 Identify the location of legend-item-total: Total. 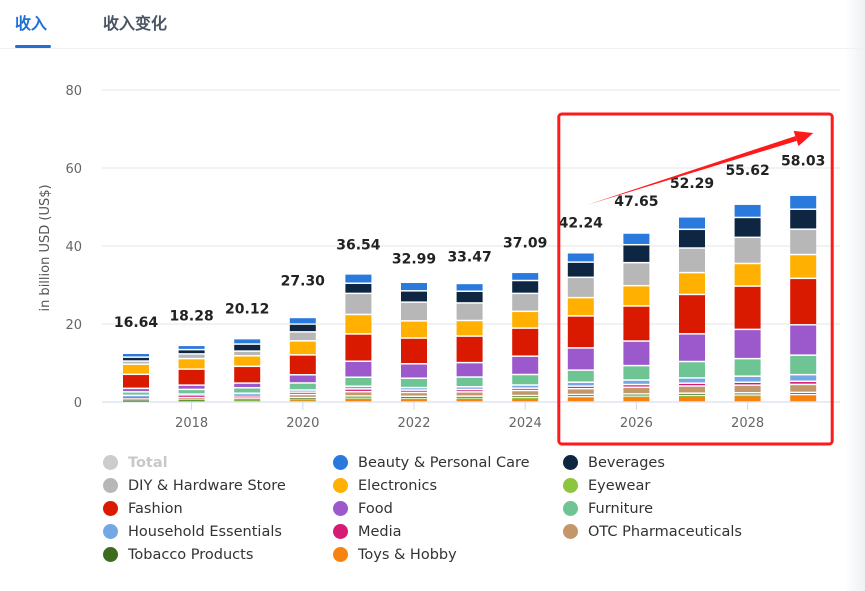
(218, 462).